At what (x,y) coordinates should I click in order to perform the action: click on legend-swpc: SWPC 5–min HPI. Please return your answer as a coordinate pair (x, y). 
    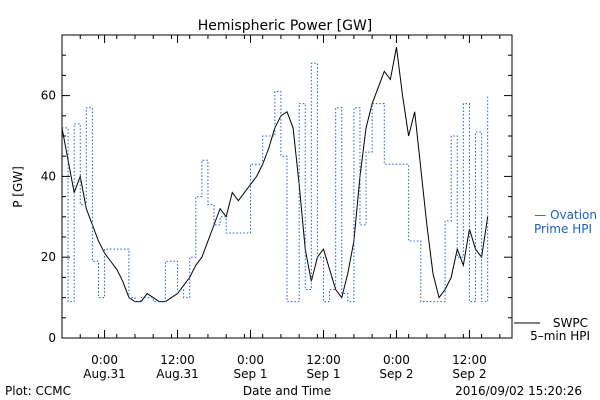
    Looking at the image, I should click on (552, 329).